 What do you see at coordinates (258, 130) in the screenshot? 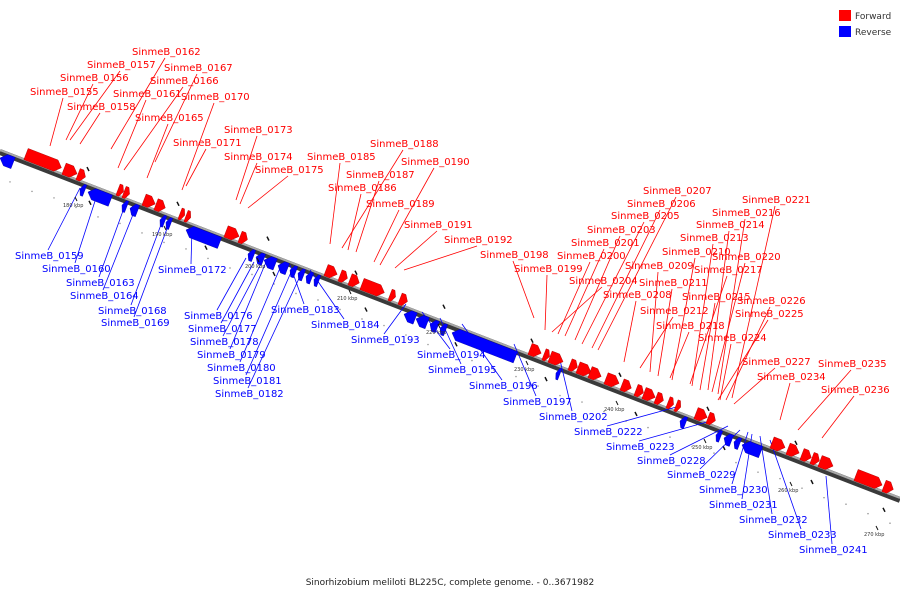
I see `forward-gene-label: SinmeB_0173` at bounding box center [258, 130].